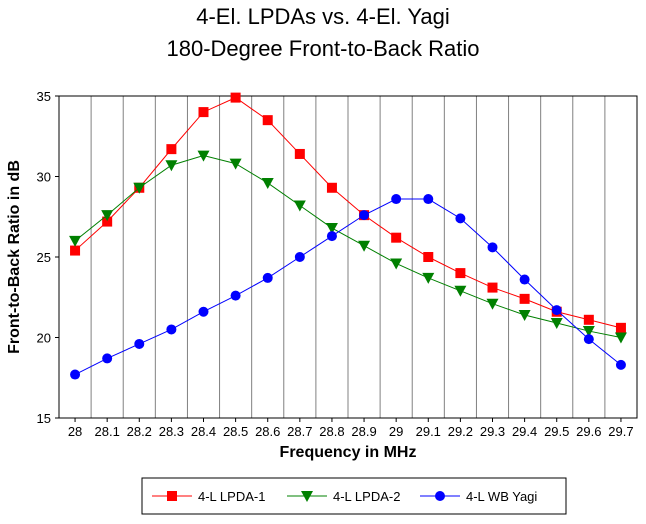  What do you see at coordinates (107, 431) in the screenshot?
I see `x-tick-label: 28.1` at bounding box center [107, 431].